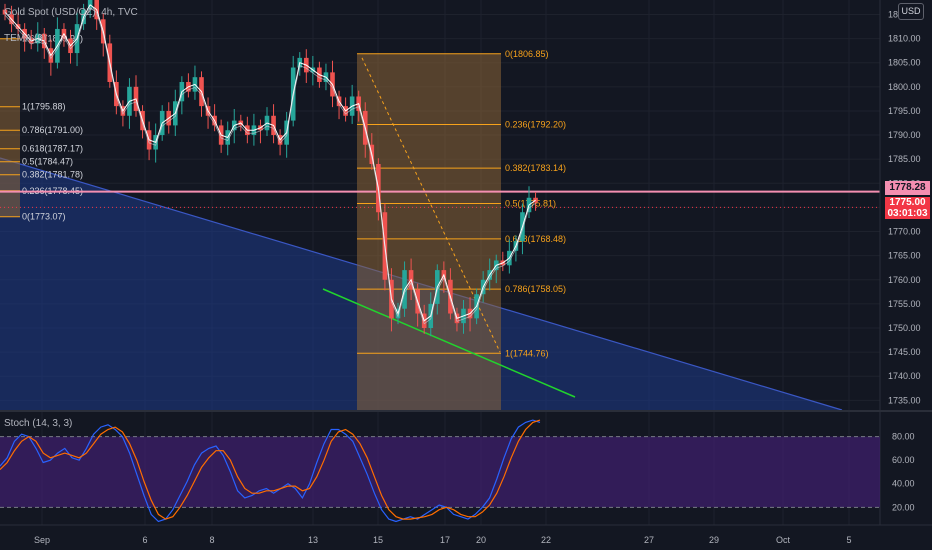 Image resolution: width=932 pixels, height=550 pixels. Describe the element at coordinates (904, 39) in the screenshot. I see `price-tick-label: 1810.00` at that location.